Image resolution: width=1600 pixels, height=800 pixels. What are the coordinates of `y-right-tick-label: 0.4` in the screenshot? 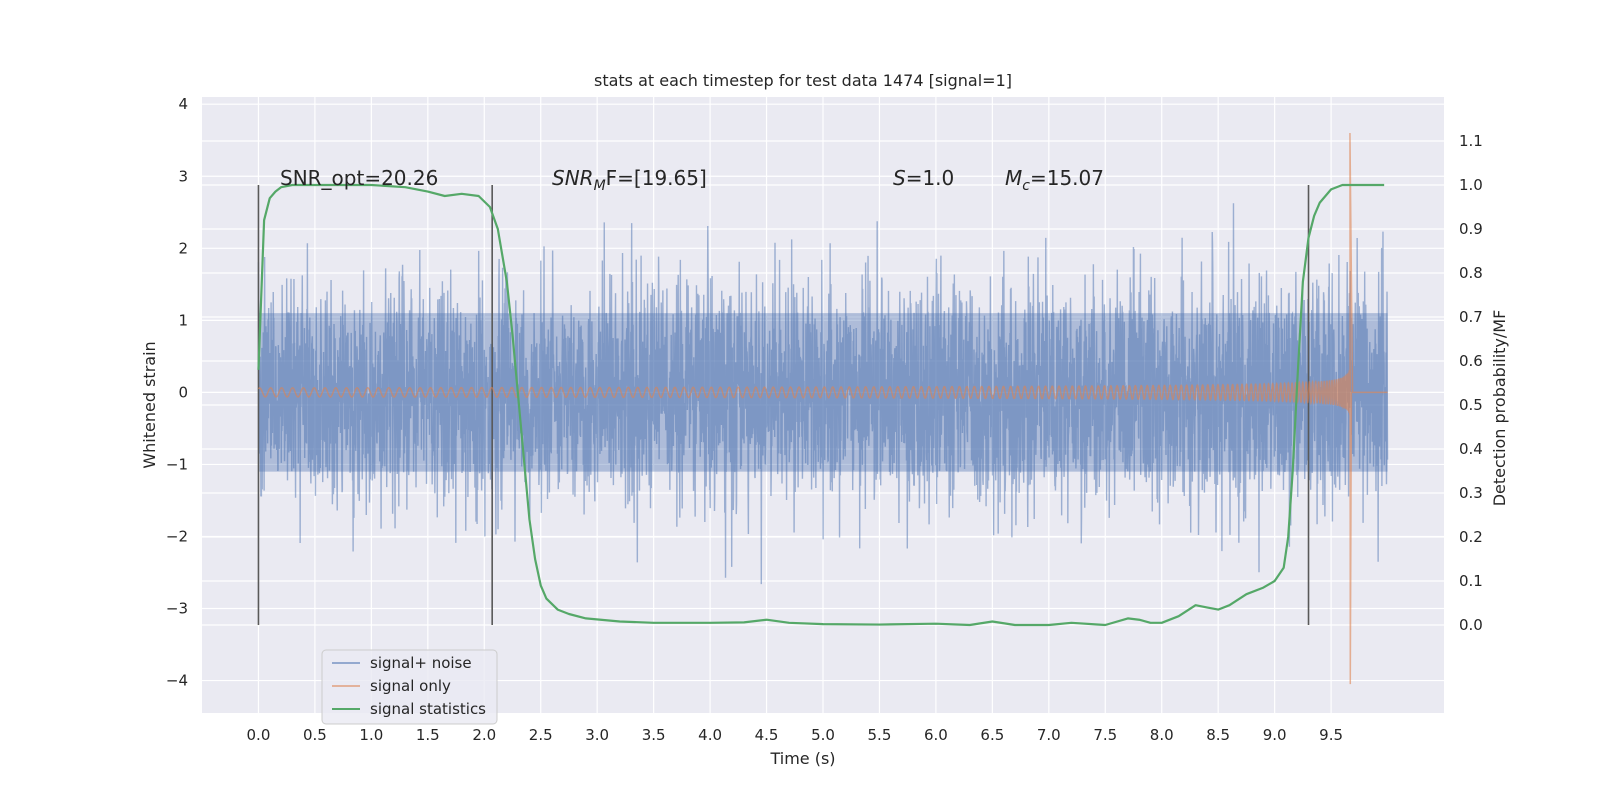 It's located at (1471, 449).